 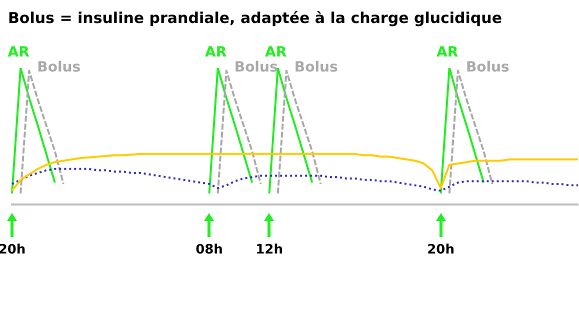 I want to click on x-tick-label: 20h, so click(x=440, y=250).